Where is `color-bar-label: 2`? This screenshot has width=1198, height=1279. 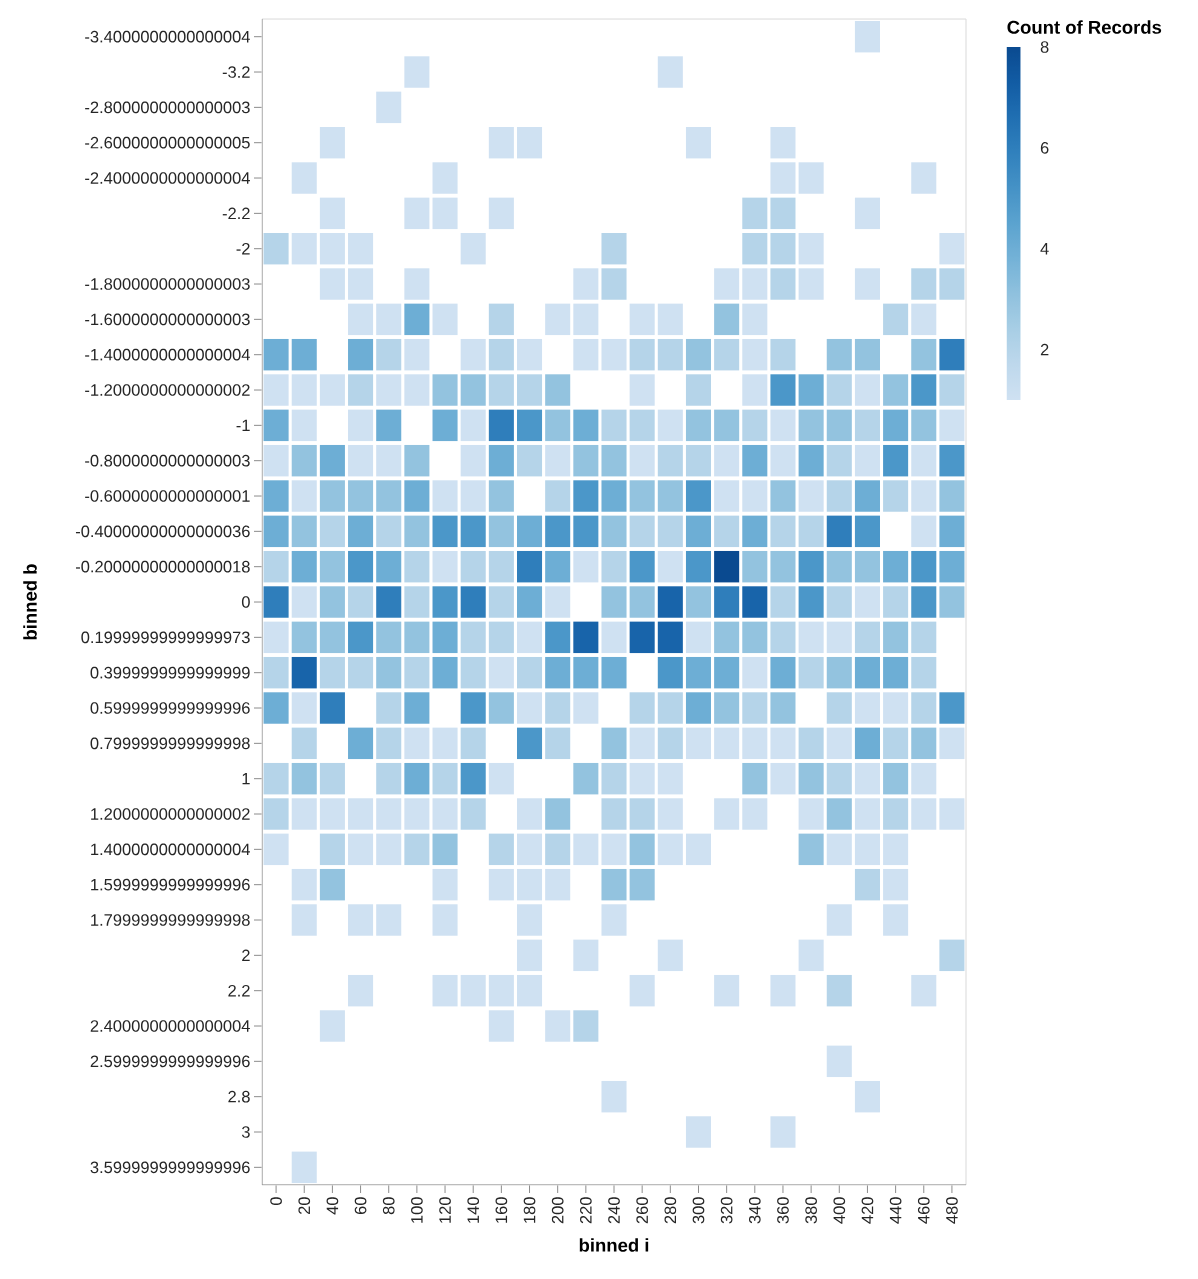
color-bar-label: 2 is located at coordinates (1044, 349).